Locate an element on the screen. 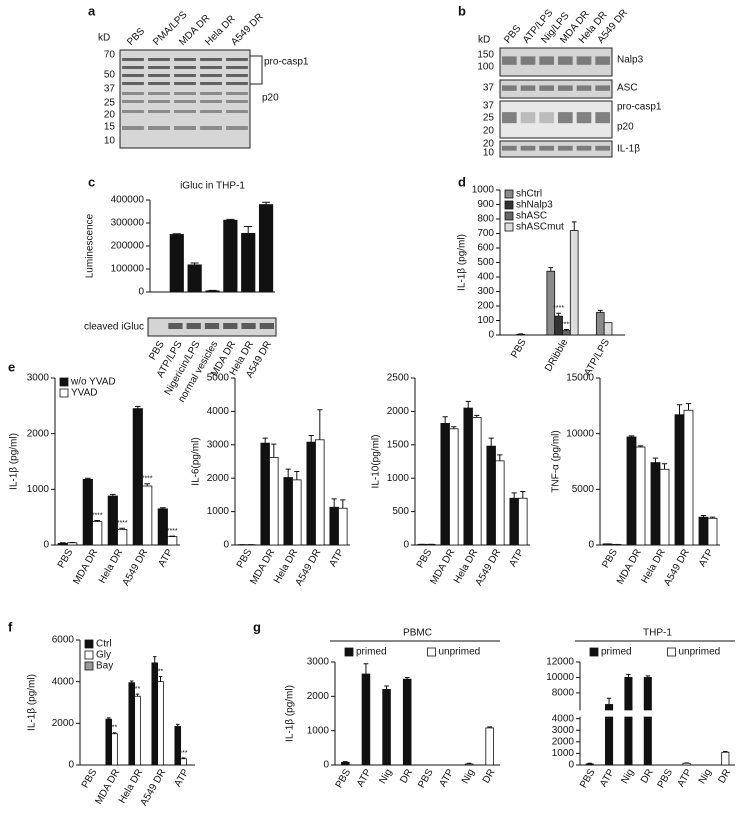 Image resolution: width=745 pixels, height=817 pixels. kd-marker: 70 is located at coordinates (110, 55).